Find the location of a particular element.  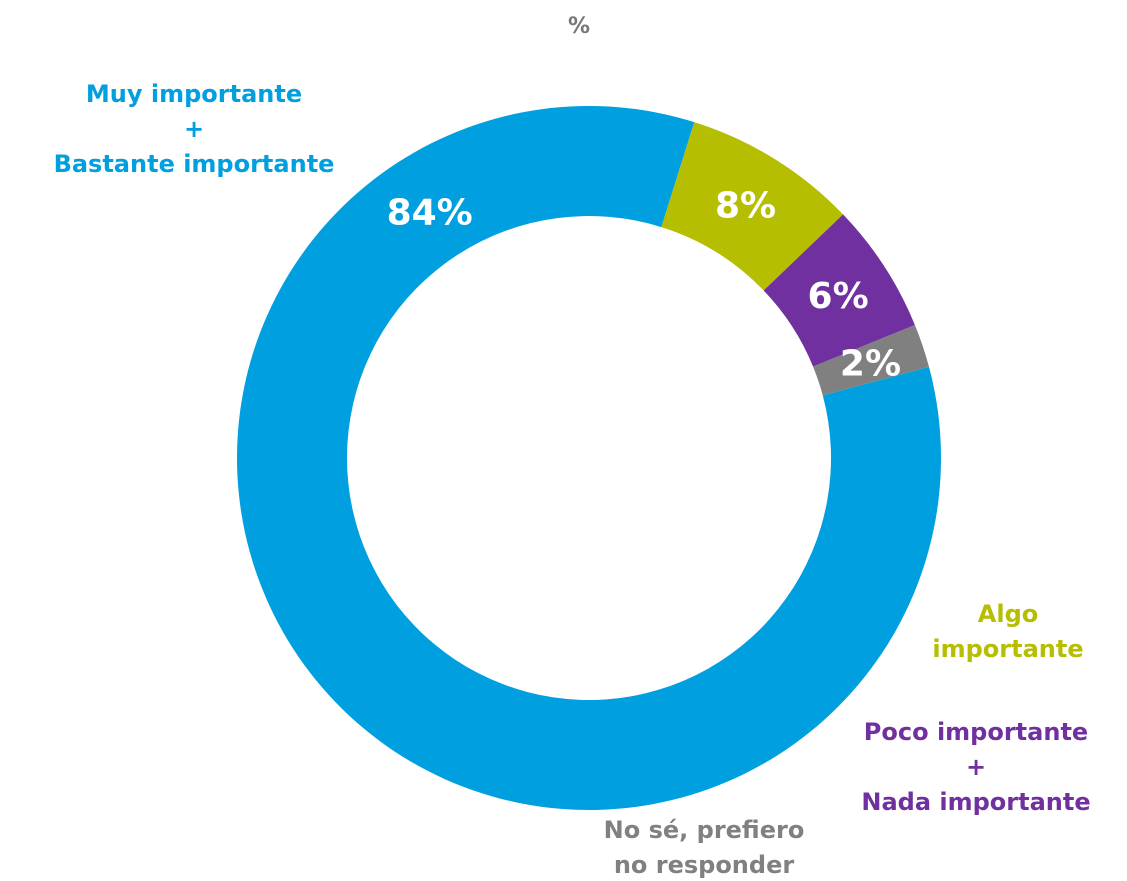

category-label-3-line-0: No sé, prefiero is located at coordinates (704, 830).